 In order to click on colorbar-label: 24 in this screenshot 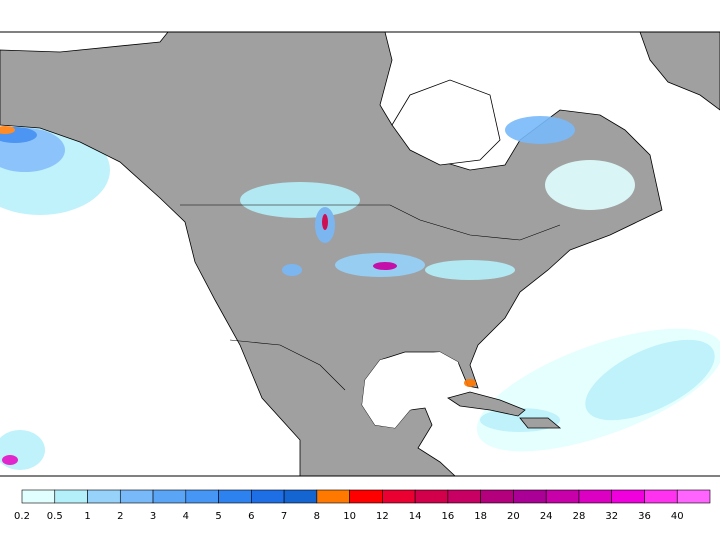, I will do `click(546, 516)`.